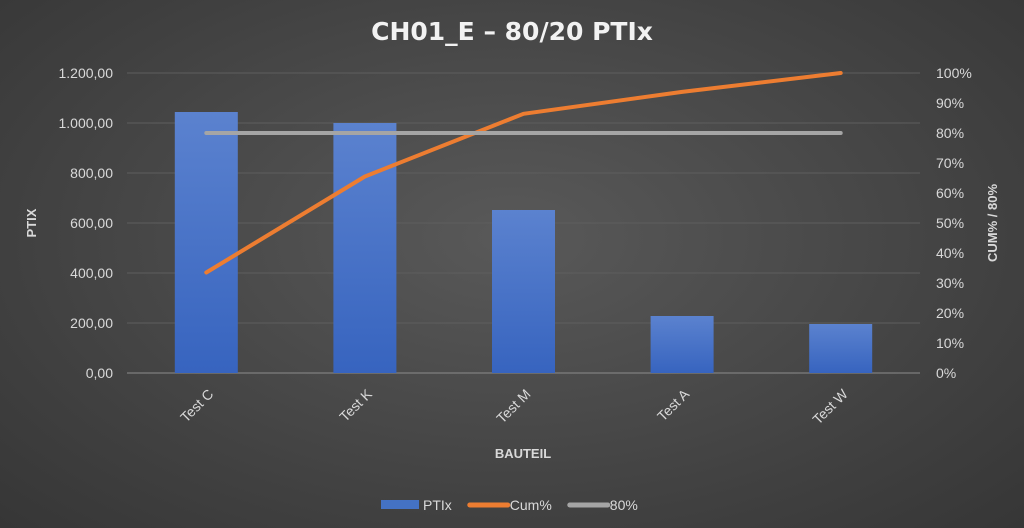 Image resolution: width=1024 pixels, height=528 pixels. What do you see at coordinates (513, 406) in the screenshot?
I see `x-tick-label: Test M` at bounding box center [513, 406].